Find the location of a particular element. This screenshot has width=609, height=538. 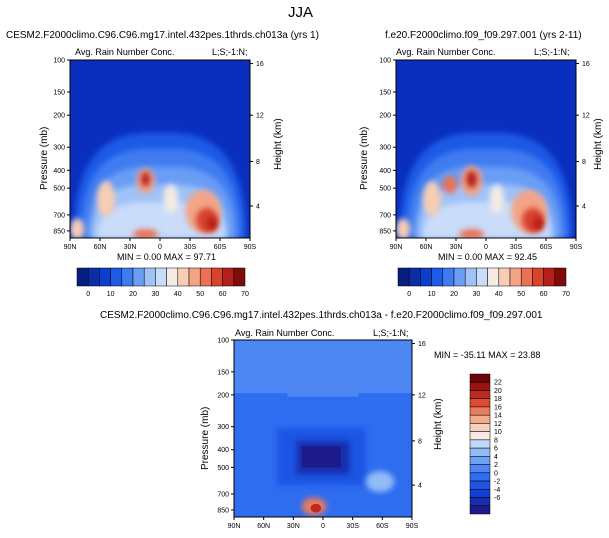

panel2-height-tick-label: 4 is located at coordinates (584, 206).